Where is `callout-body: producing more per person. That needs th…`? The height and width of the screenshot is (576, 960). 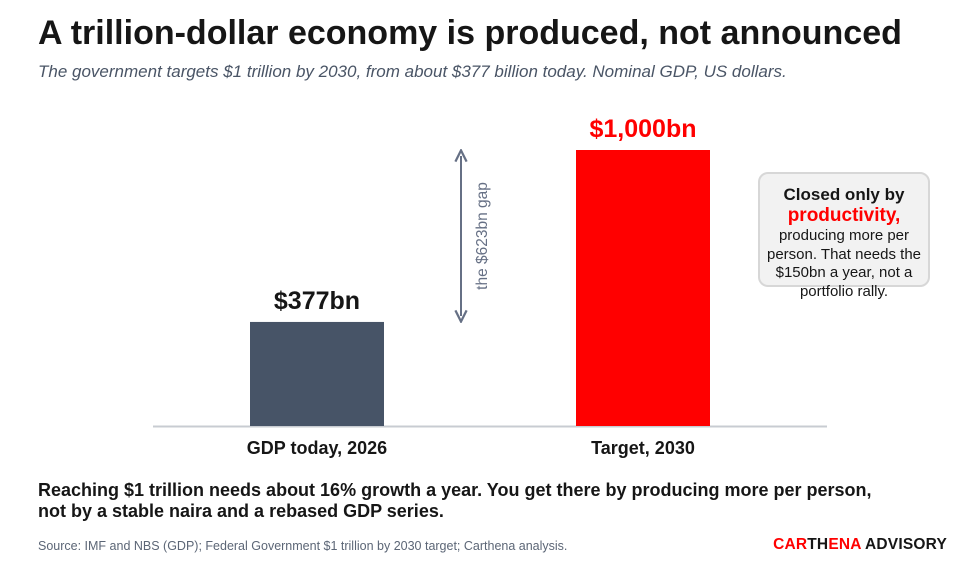
callout-body: producing more per person. That needs th… is located at coordinates (844, 263).